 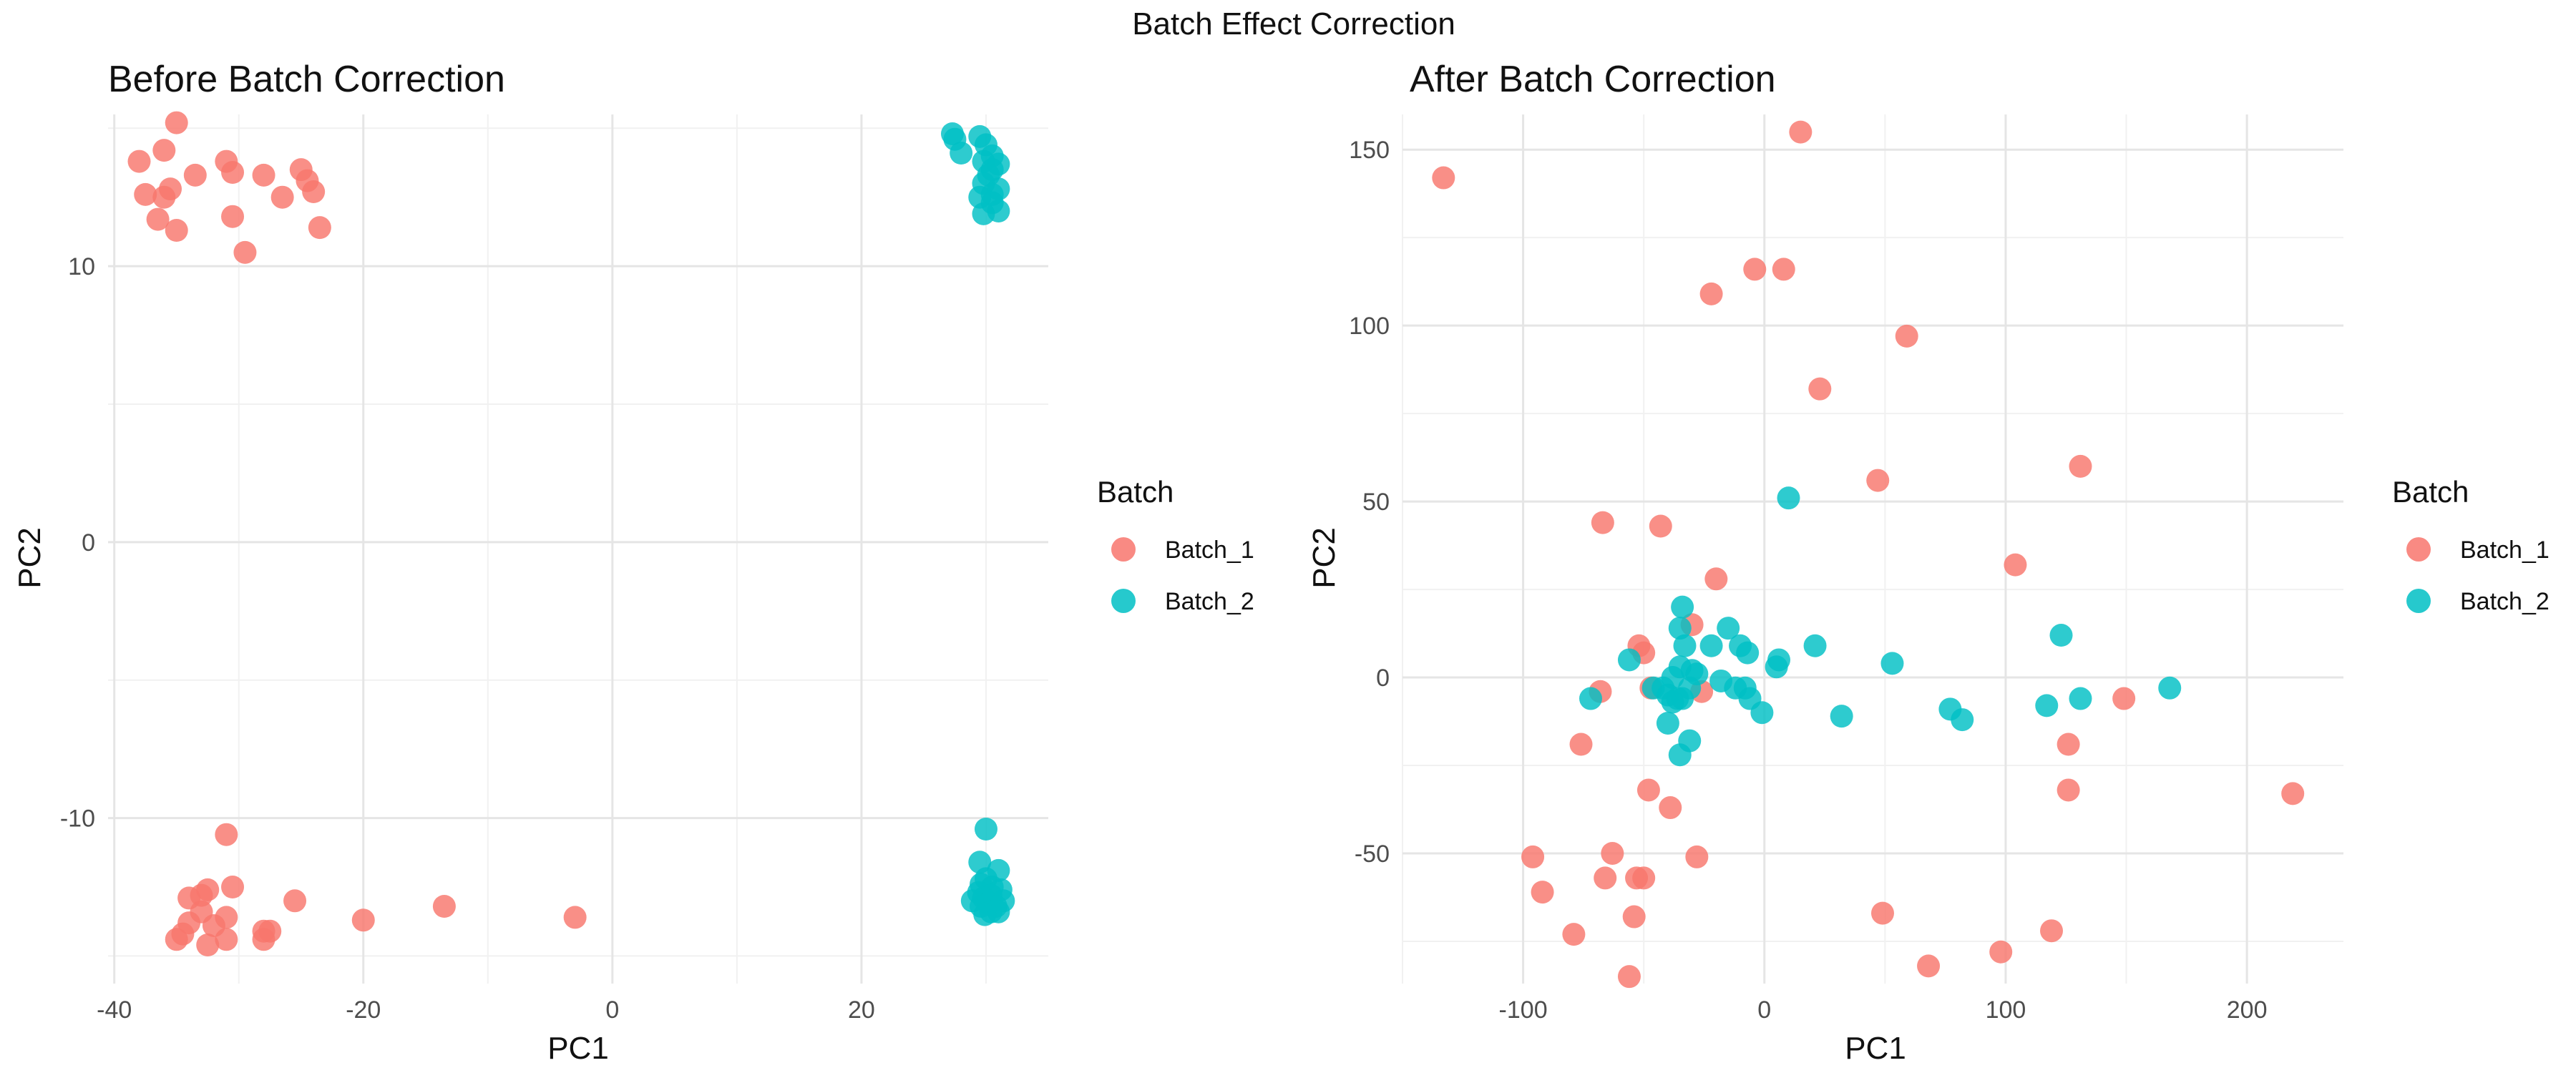 What do you see at coordinates (2505, 601) in the screenshot?
I see `legend-label-batch2-after: Batch_2` at bounding box center [2505, 601].